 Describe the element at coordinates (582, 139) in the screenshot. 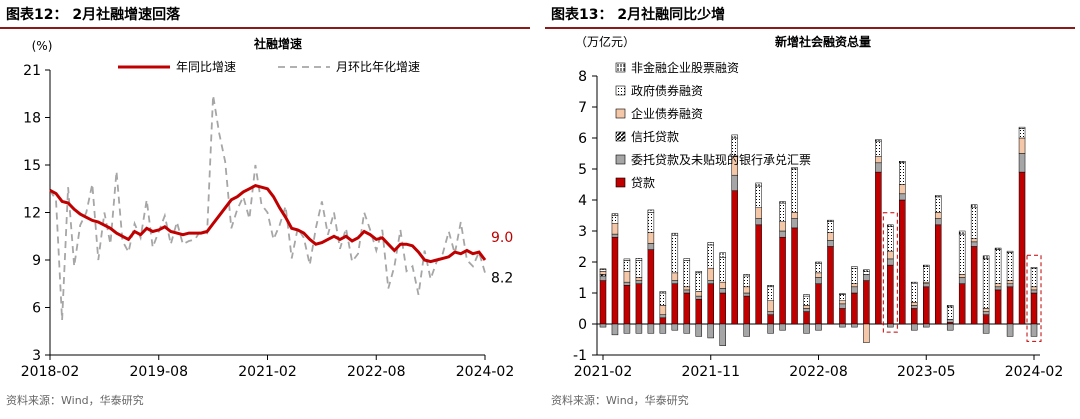

I see `y-tick-label: 6` at that location.